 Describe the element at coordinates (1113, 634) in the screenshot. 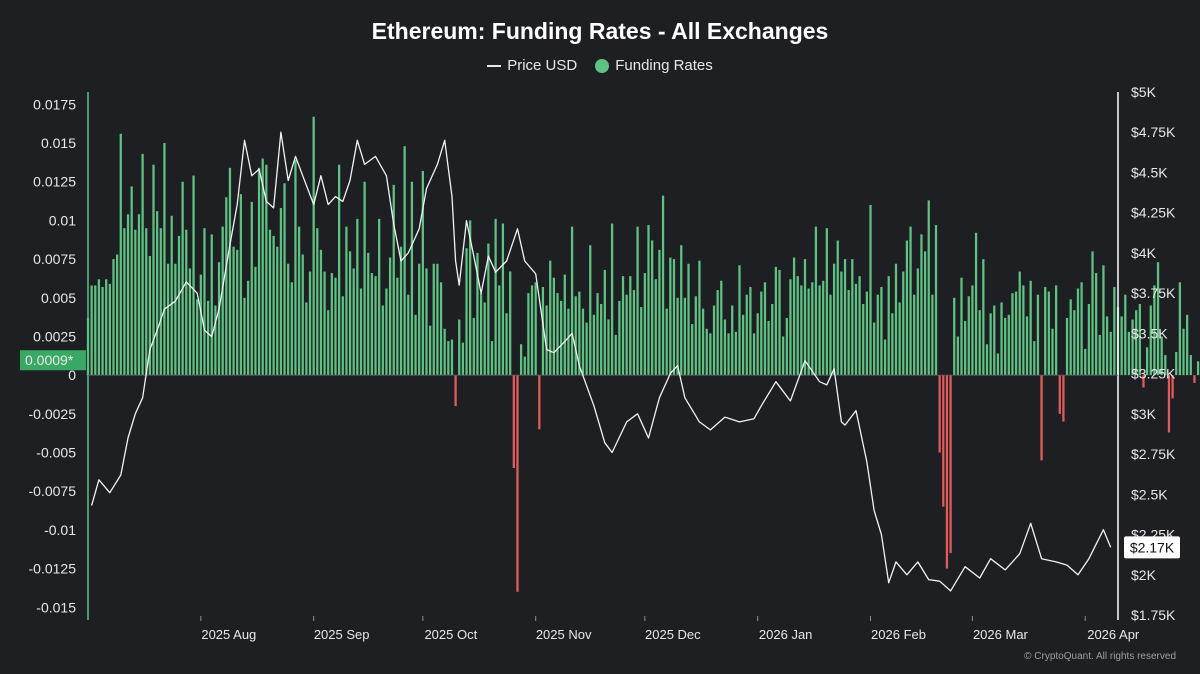

I see `x-tick-label: 2026 Apr` at that location.